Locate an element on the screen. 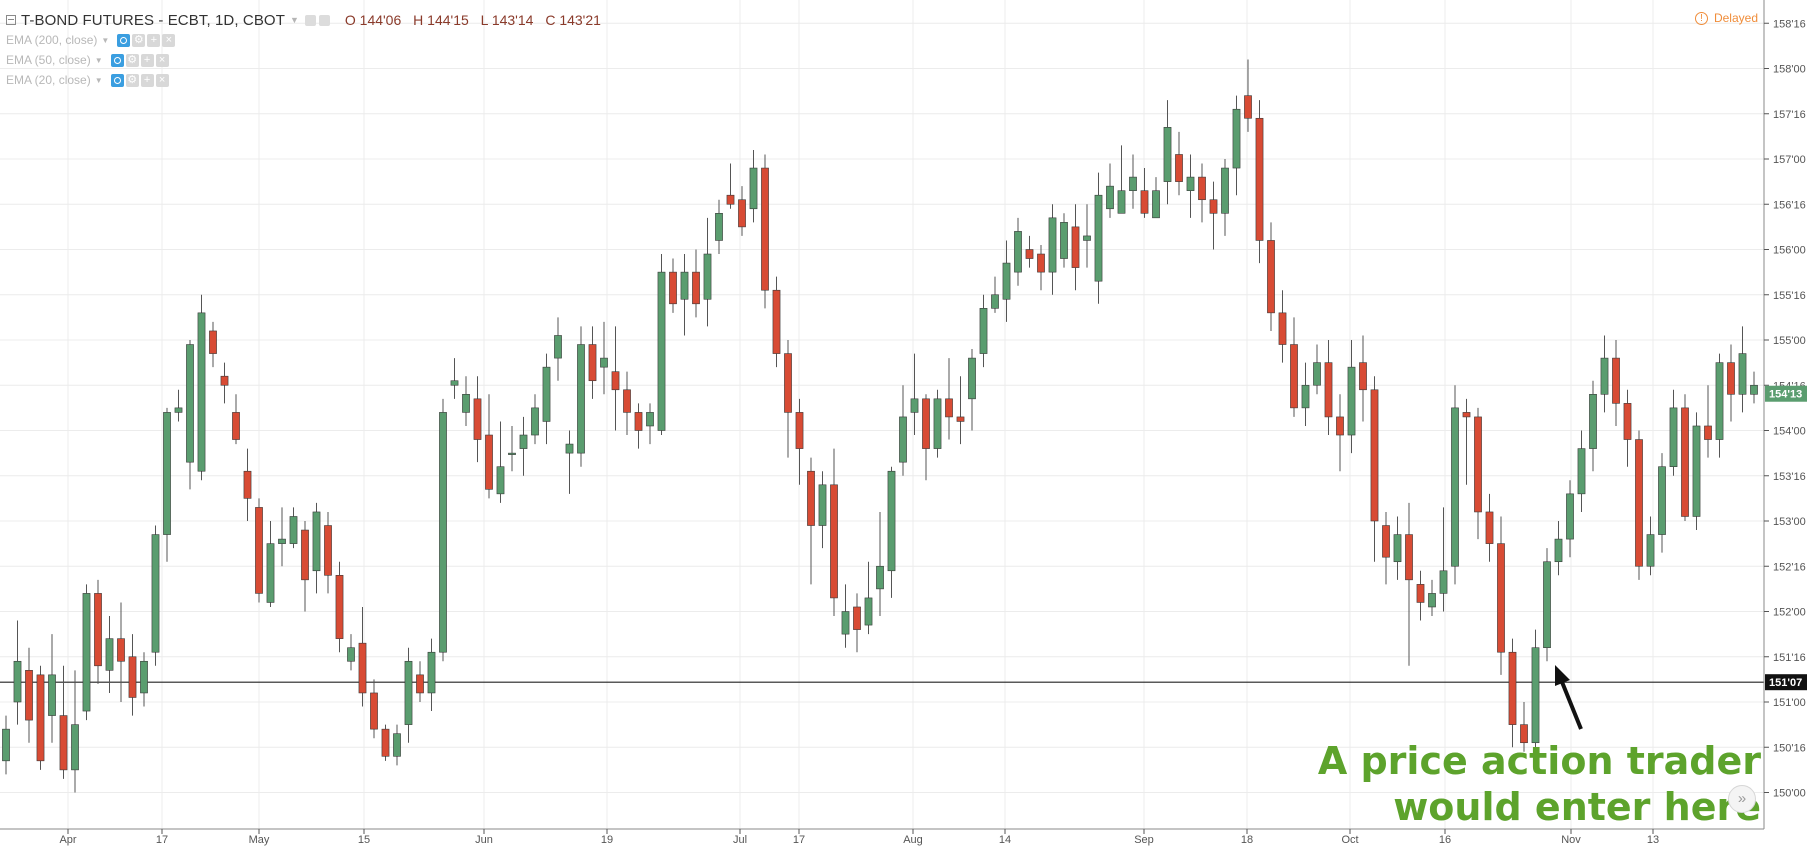  price-axis-label: 157'00 is located at coordinates (1789, 160).